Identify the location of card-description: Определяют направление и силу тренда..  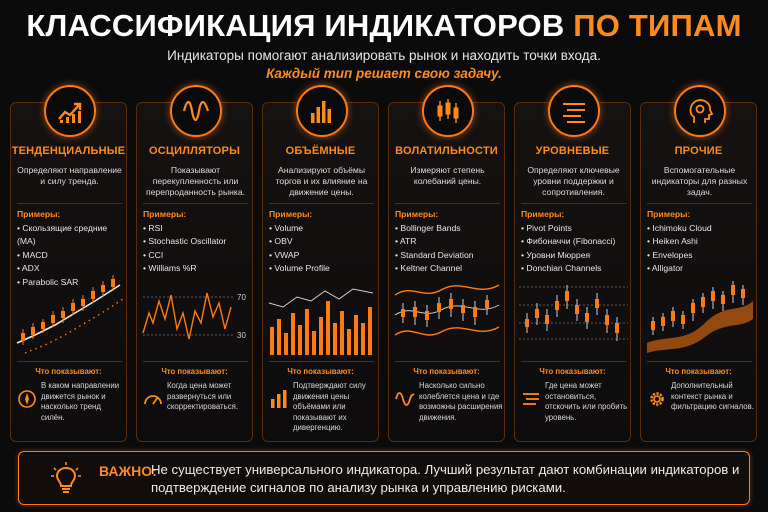
(69, 175).